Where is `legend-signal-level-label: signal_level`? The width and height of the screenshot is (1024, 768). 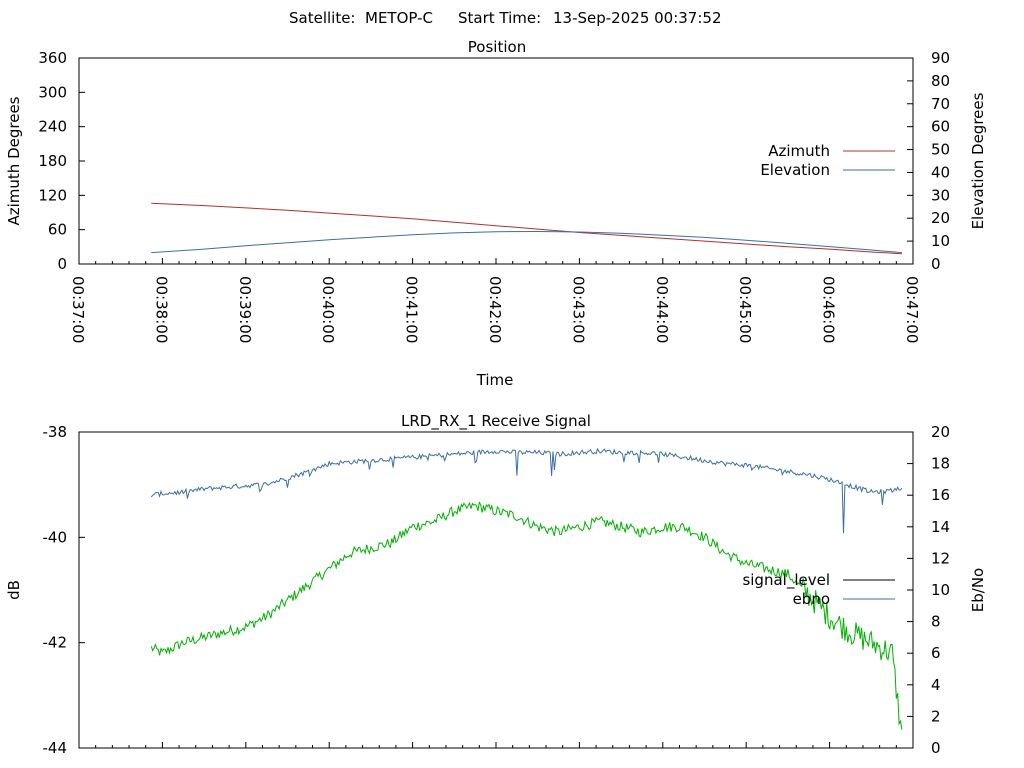 legend-signal-level-label: signal_level is located at coordinates (786, 580).